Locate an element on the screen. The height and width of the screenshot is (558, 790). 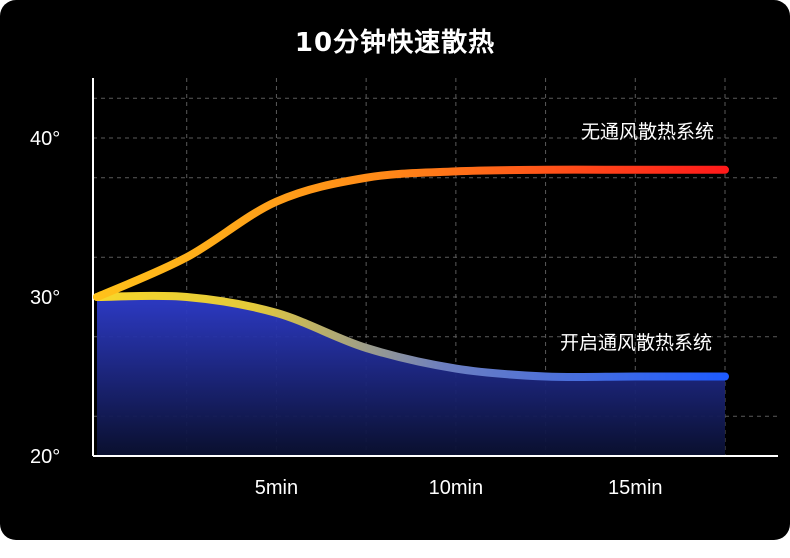
series-label-no-ventilation: 无通风散热系统 is located at coordinates (647, 132).